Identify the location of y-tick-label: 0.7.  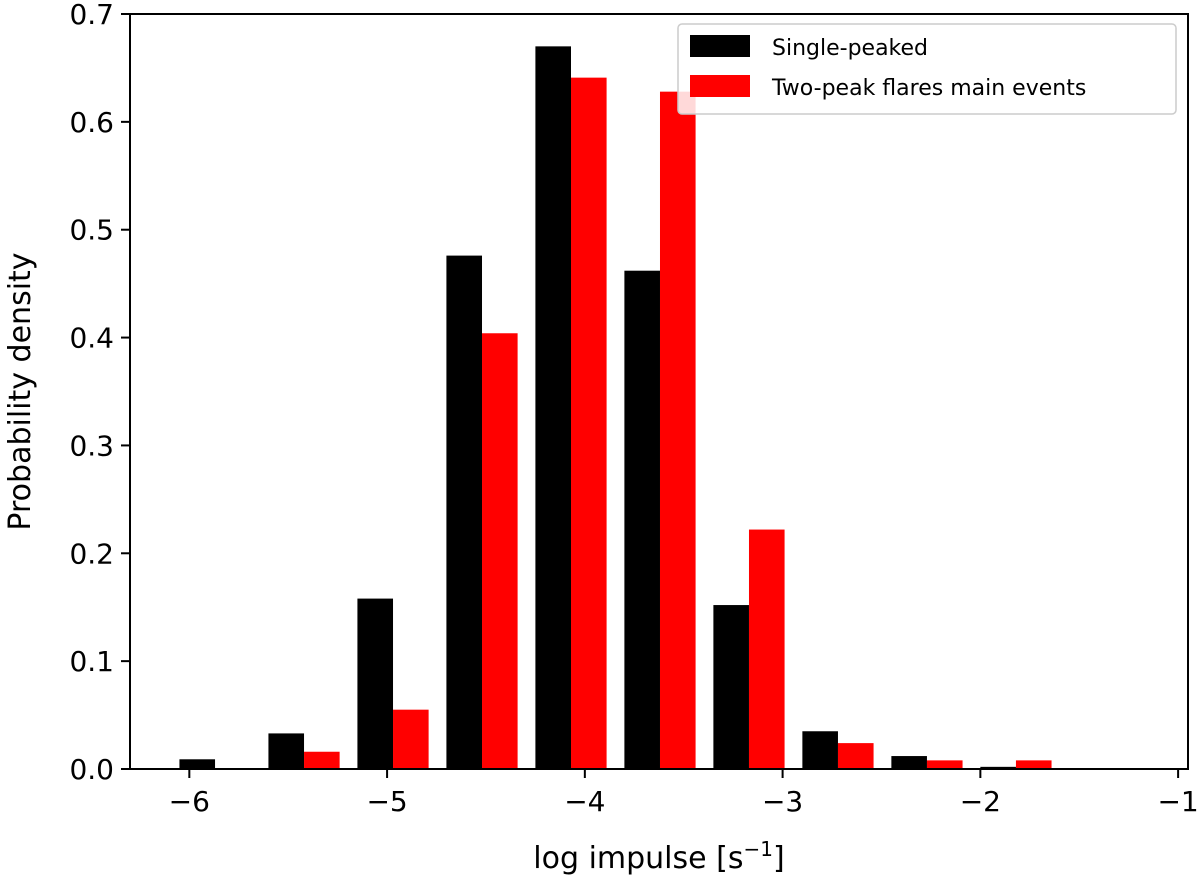
(91, 15).